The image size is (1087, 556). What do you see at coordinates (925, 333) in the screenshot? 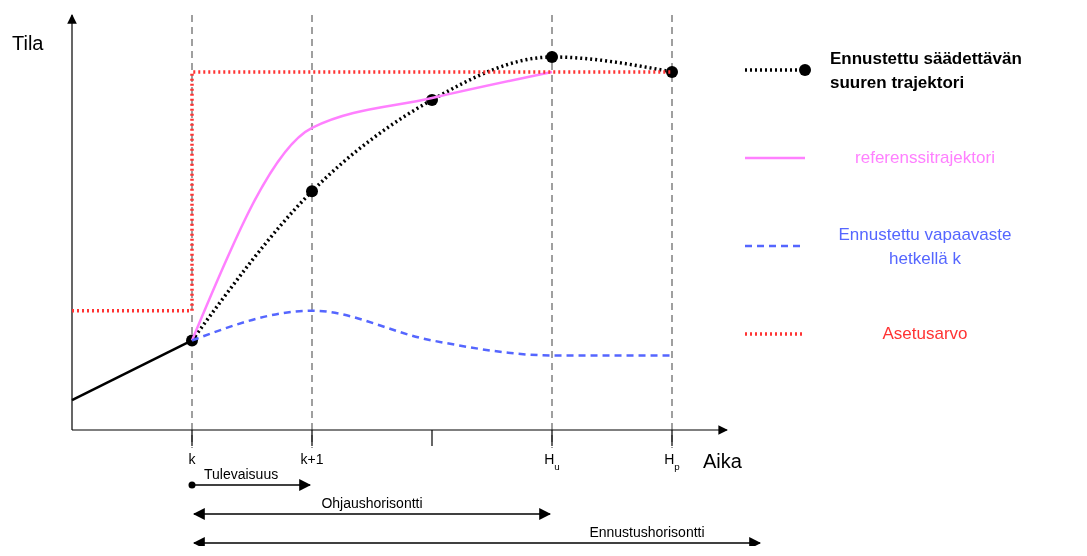
I see `text: Asetusarvo` at bounding box center [925, 333].